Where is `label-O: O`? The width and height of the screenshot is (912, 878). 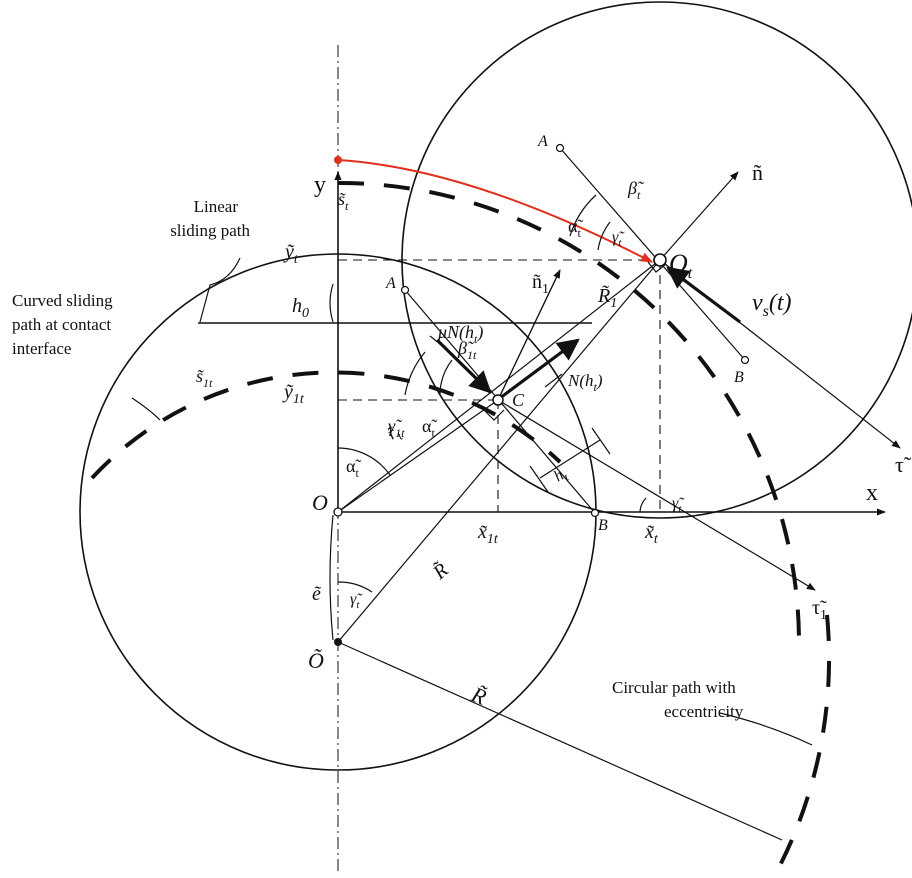
label-O: O is located at coordinates (320, 502).